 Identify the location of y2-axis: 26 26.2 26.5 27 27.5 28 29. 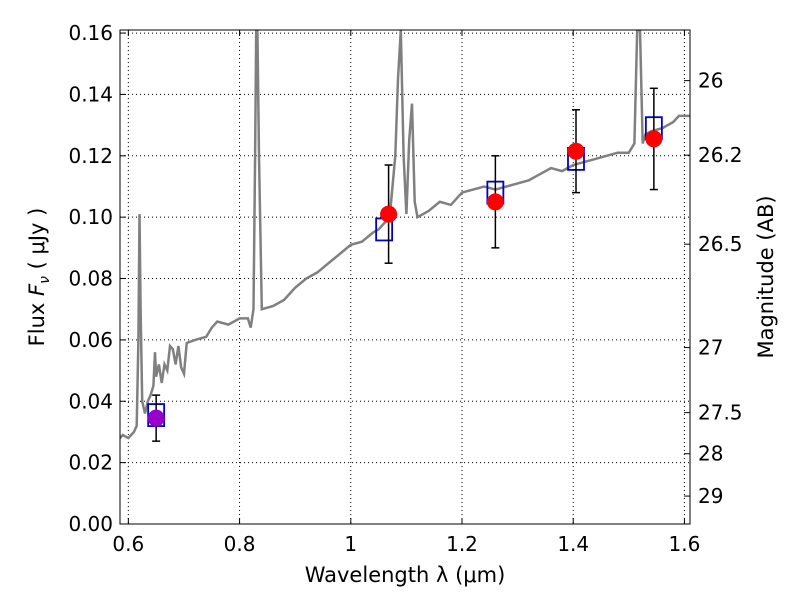
(713, 288).